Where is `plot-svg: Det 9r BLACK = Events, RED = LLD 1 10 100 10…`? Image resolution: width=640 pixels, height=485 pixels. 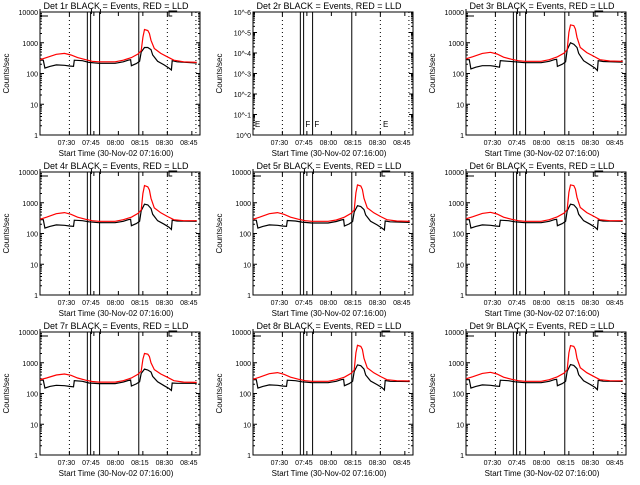
plot-svg: Det 9r BLACK = Events, RED = LLD 1 10 100 10… is located at coordinates (527, 399).